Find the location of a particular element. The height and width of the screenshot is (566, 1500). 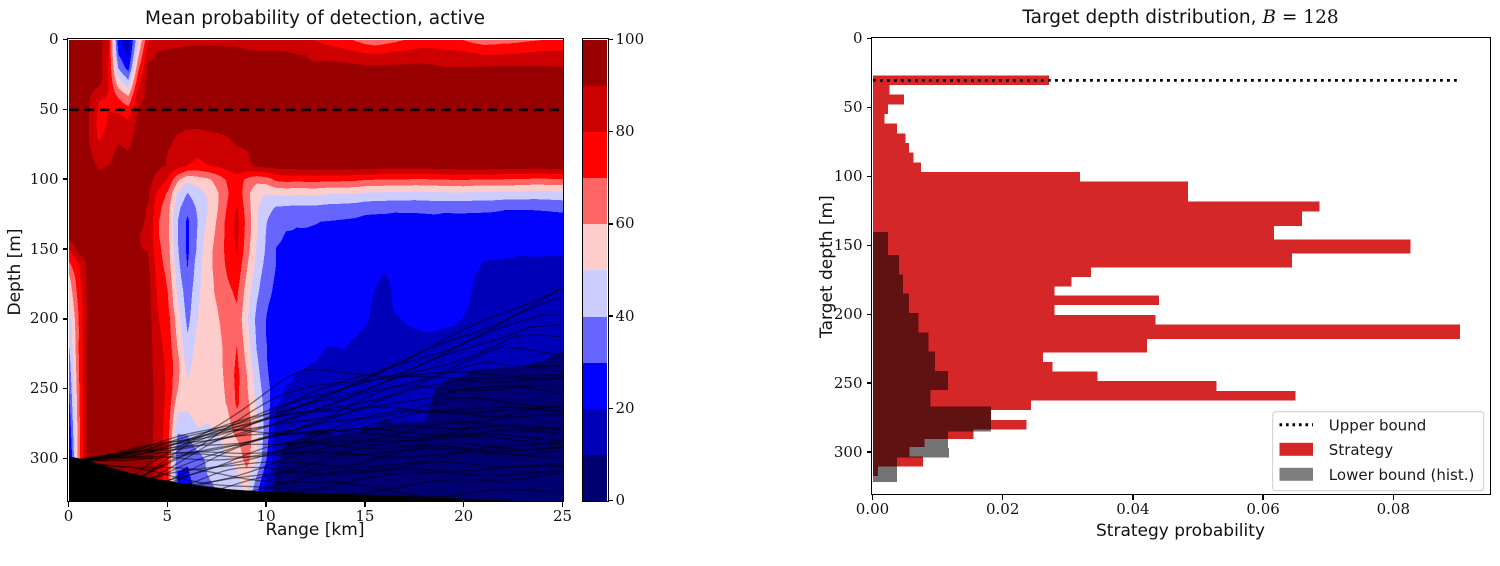

left-xtick-label-15: 15 is located at coordinates (365, 516).